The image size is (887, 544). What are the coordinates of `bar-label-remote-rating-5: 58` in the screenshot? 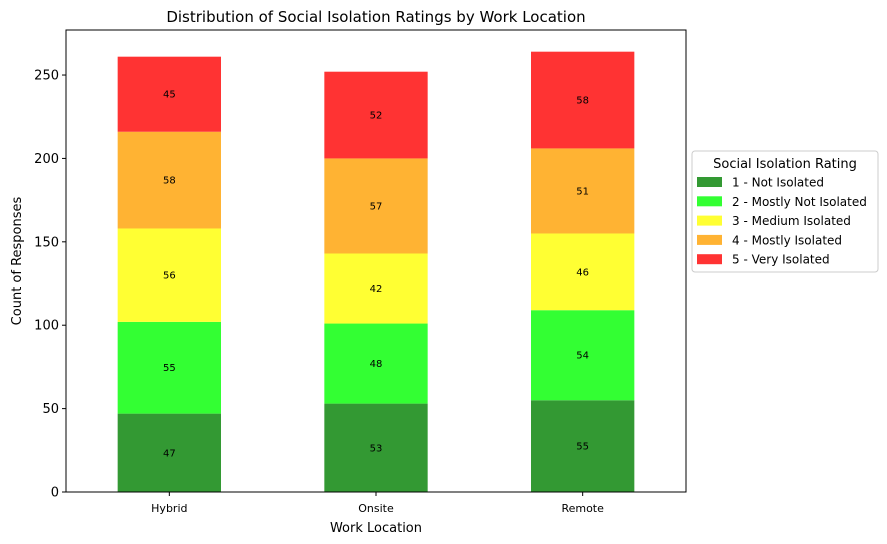 It's located at (582, 101).